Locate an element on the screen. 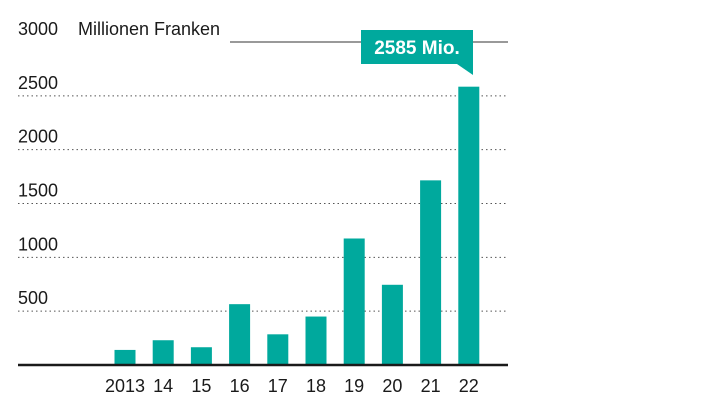  y-tick-label-1000: 1000 is located at coordinates (38, 244).